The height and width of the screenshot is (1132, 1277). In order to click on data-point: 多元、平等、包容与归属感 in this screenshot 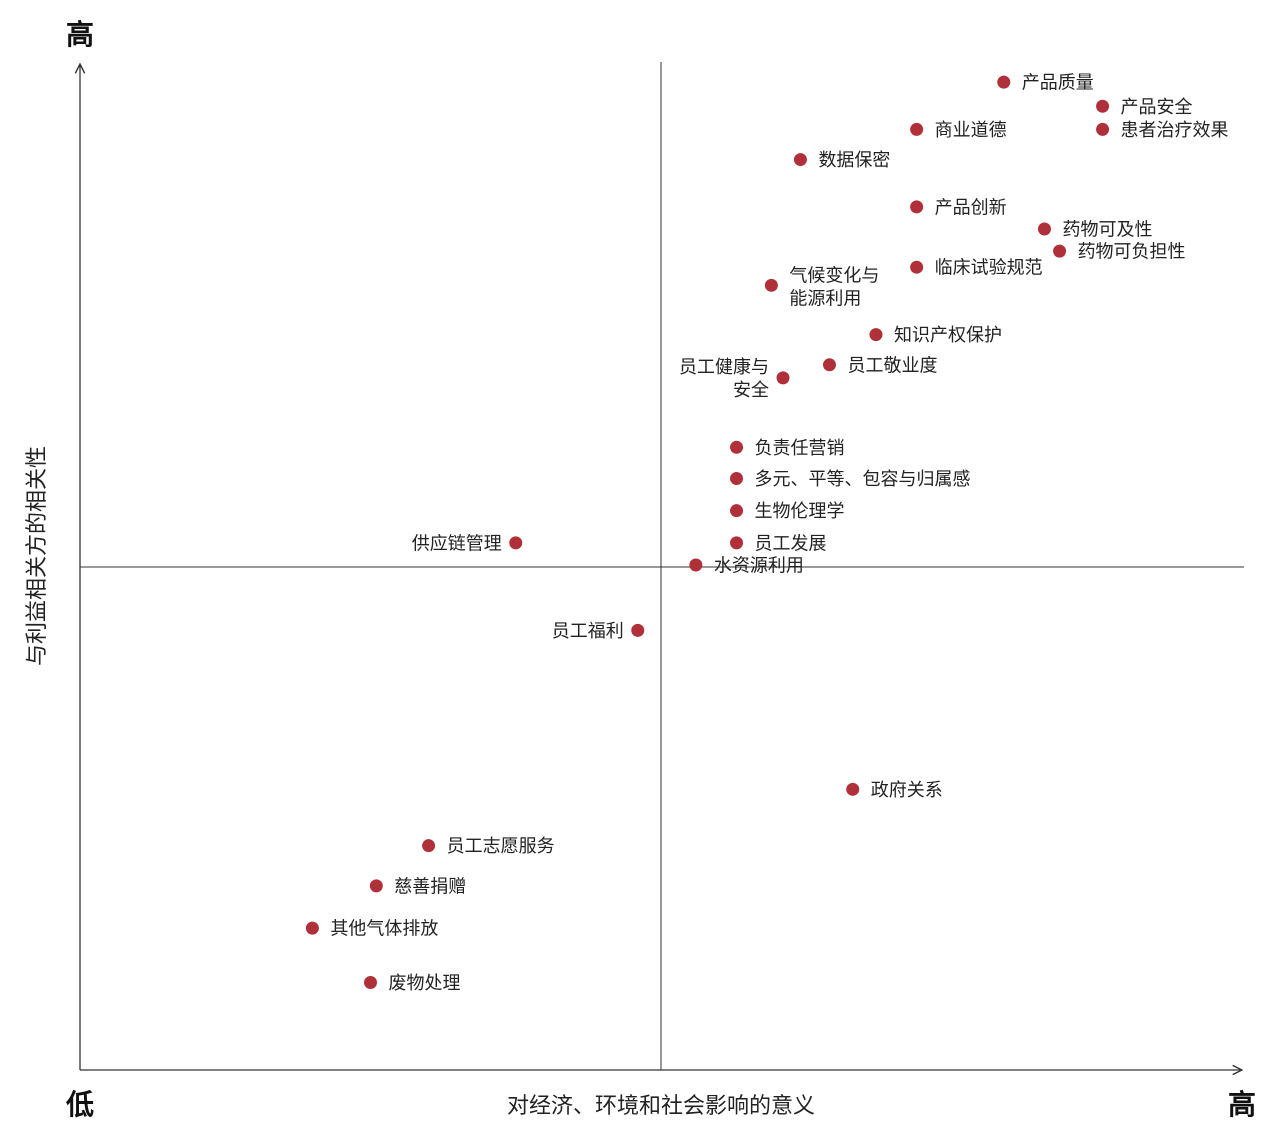, I will do `click(850, 479)`.